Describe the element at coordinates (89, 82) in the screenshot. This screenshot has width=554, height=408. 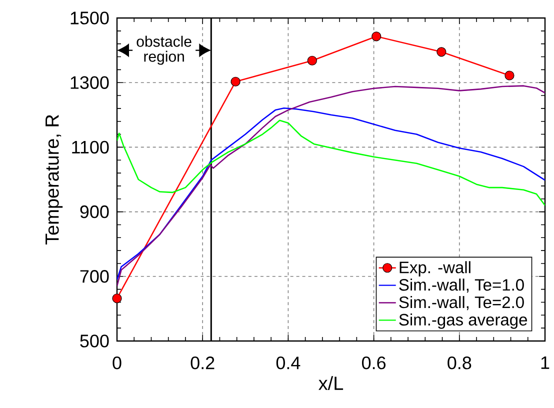
I see `y-tick-label: 1300` at that location.